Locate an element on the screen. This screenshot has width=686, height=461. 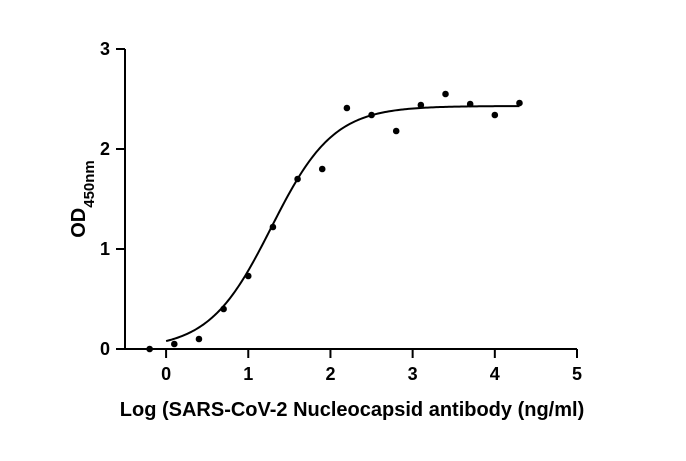
x-axis: 0 1 2 3 4 5 is located at coordinates (353, 366).